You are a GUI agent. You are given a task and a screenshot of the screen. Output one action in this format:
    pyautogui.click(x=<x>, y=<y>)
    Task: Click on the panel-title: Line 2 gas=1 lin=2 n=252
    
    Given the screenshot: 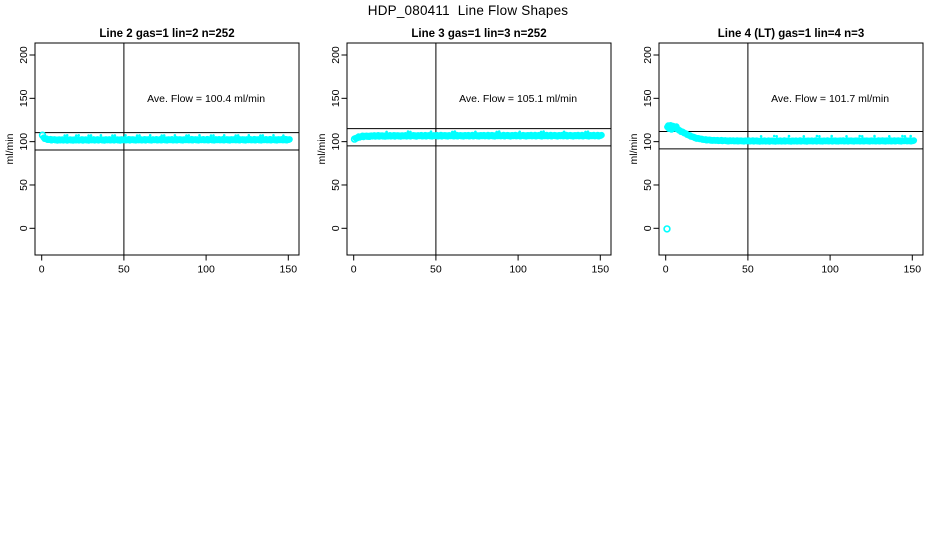 What is the action you would take?
    pyautogui.click(x=166, y=34)
    